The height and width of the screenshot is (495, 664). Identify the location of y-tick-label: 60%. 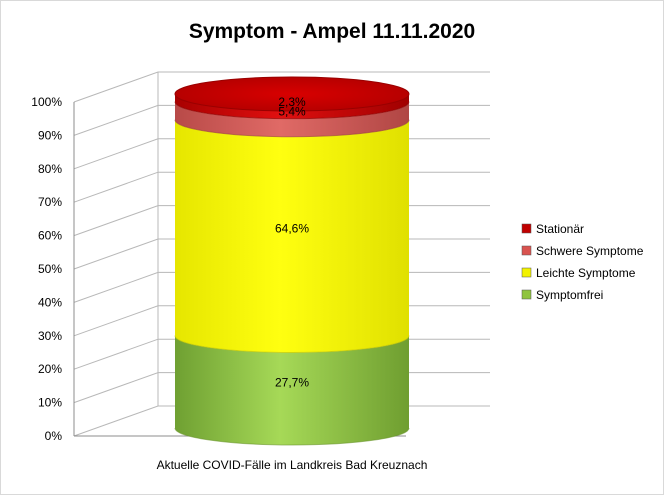
(50, 236).